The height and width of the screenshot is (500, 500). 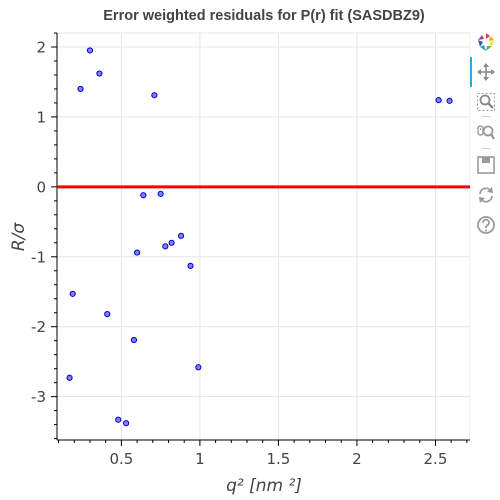 I want to click on x-tick-label: 0.5, so click(x=121, y=459).